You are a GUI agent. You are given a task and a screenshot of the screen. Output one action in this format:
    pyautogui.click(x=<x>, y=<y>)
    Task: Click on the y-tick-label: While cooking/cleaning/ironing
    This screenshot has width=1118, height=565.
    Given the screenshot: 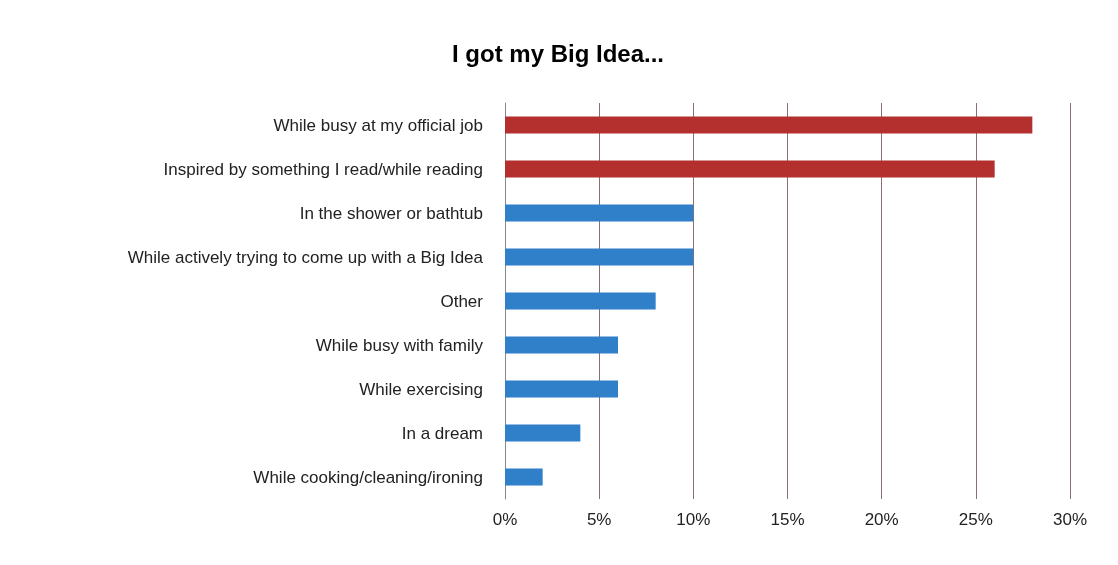 What is the action you would take?
    pyautogui.click(x=368, y=477)
    